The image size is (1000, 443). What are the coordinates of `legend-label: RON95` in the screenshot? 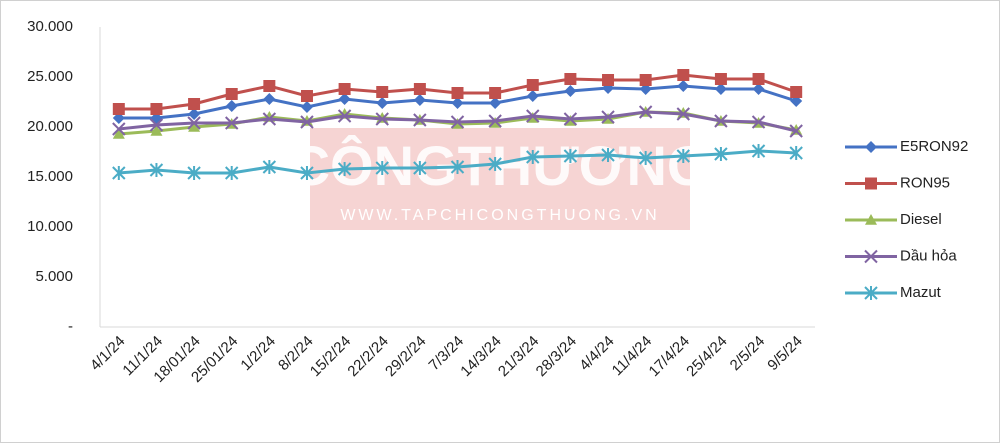 It's located at (925, 182).